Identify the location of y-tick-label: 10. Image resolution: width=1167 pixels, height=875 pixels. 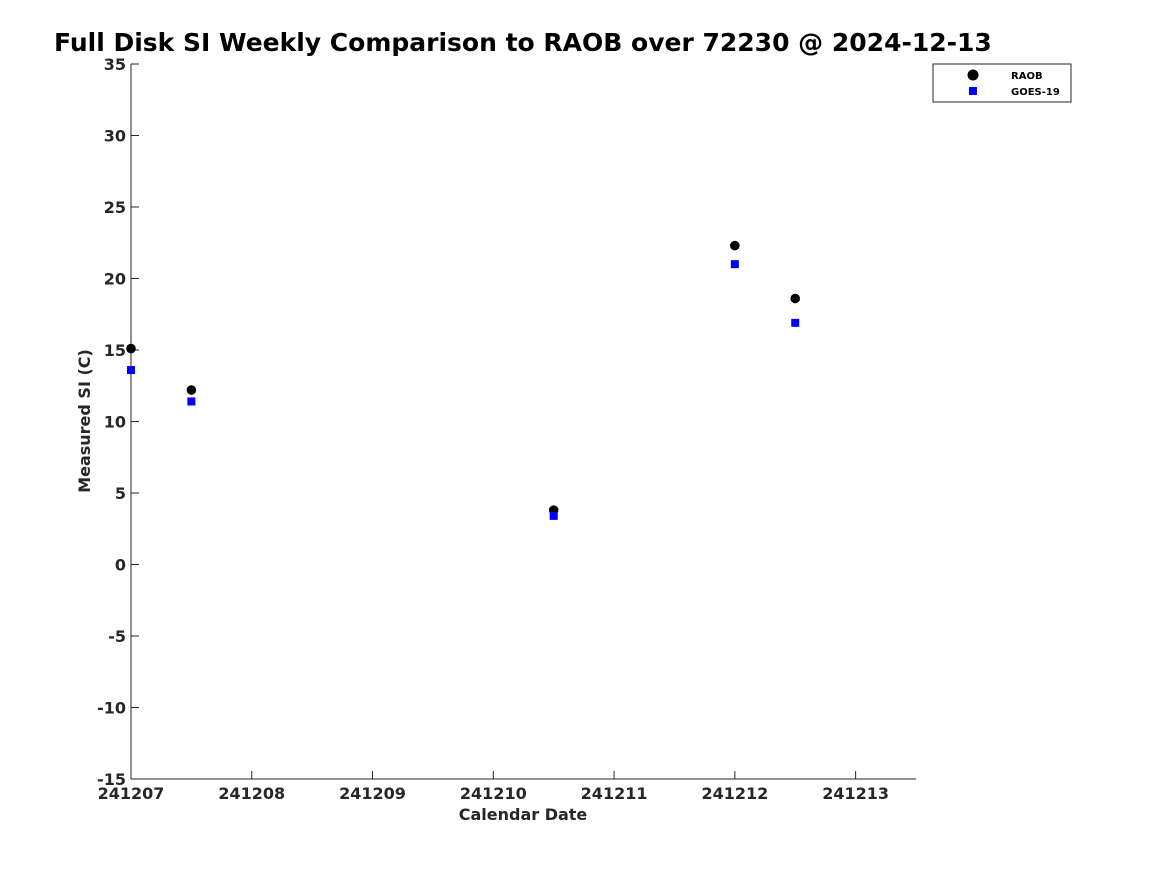
(115, 422).